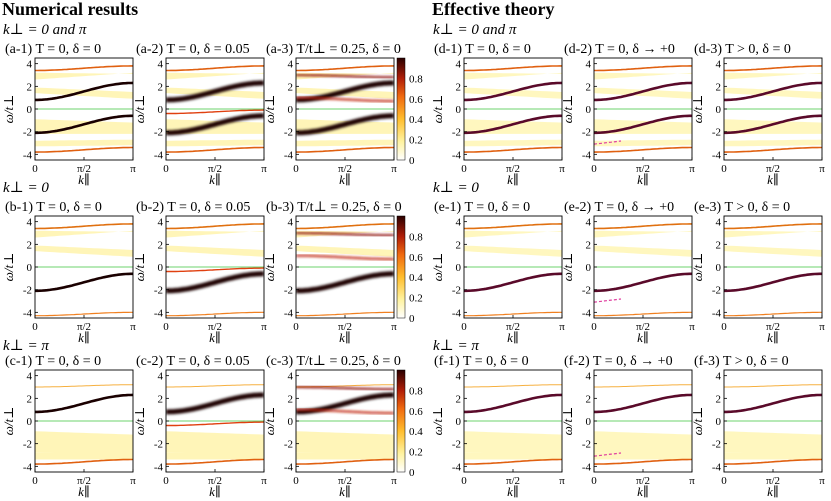 This screenshot has height=501, width=831. Describe the element at coordinates (742, 49) in the screenshot. I see `panel-label: (d-3) T > 0, δ = 0` at that location.